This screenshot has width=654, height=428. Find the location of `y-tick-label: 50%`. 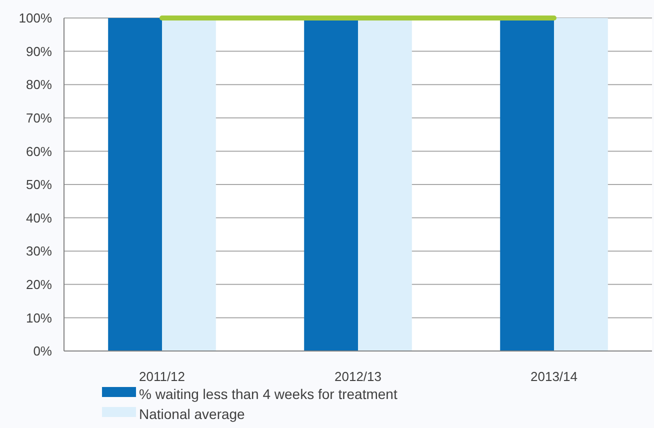

y-tick-label: 50% is located at coordinates (39, 184).